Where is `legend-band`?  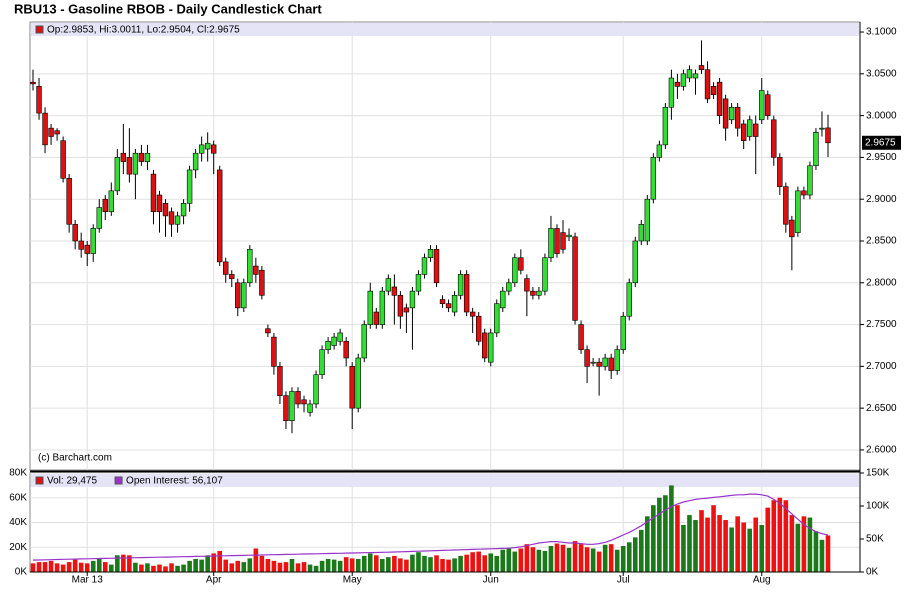
legend-band is located at coordinates (445, 480).